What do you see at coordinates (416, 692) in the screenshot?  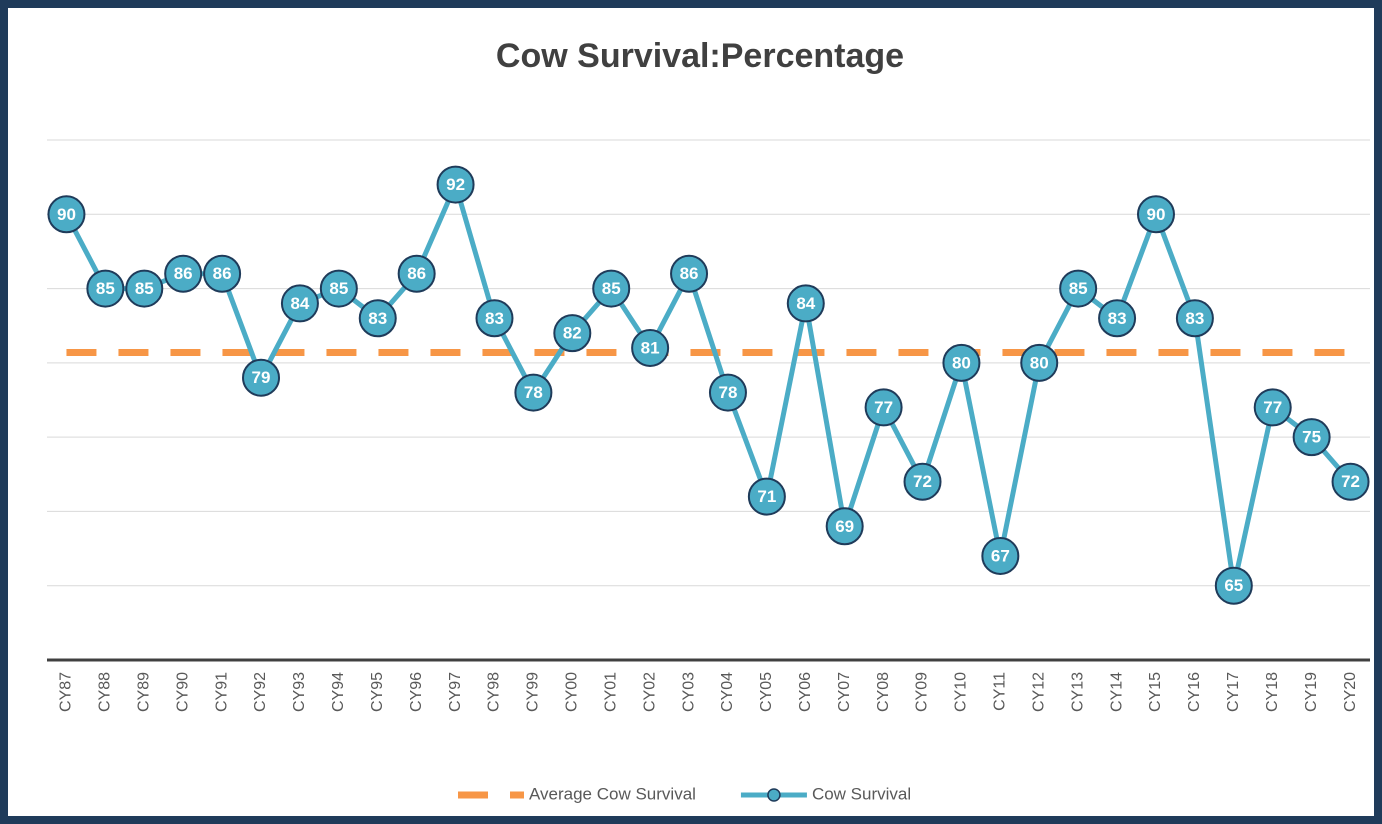 I see `x-tick-label: CY96` at bounding box center [416, 692].